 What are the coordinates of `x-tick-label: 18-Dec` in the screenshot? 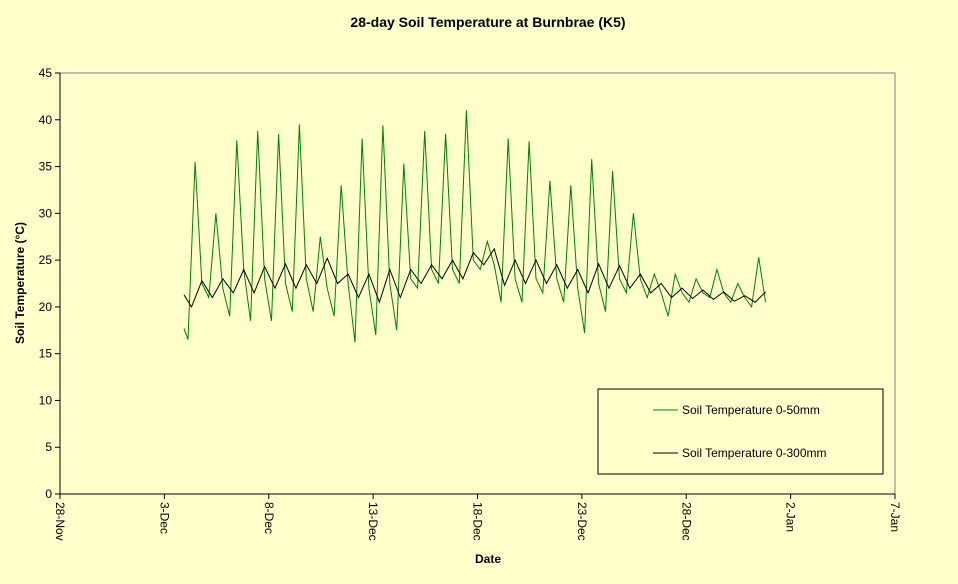 It's located at (478, 521).